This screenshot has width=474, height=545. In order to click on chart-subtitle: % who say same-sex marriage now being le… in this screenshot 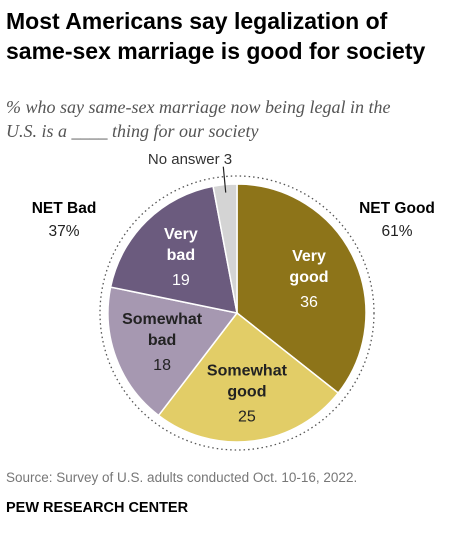, I will do `click(237, 119)`.